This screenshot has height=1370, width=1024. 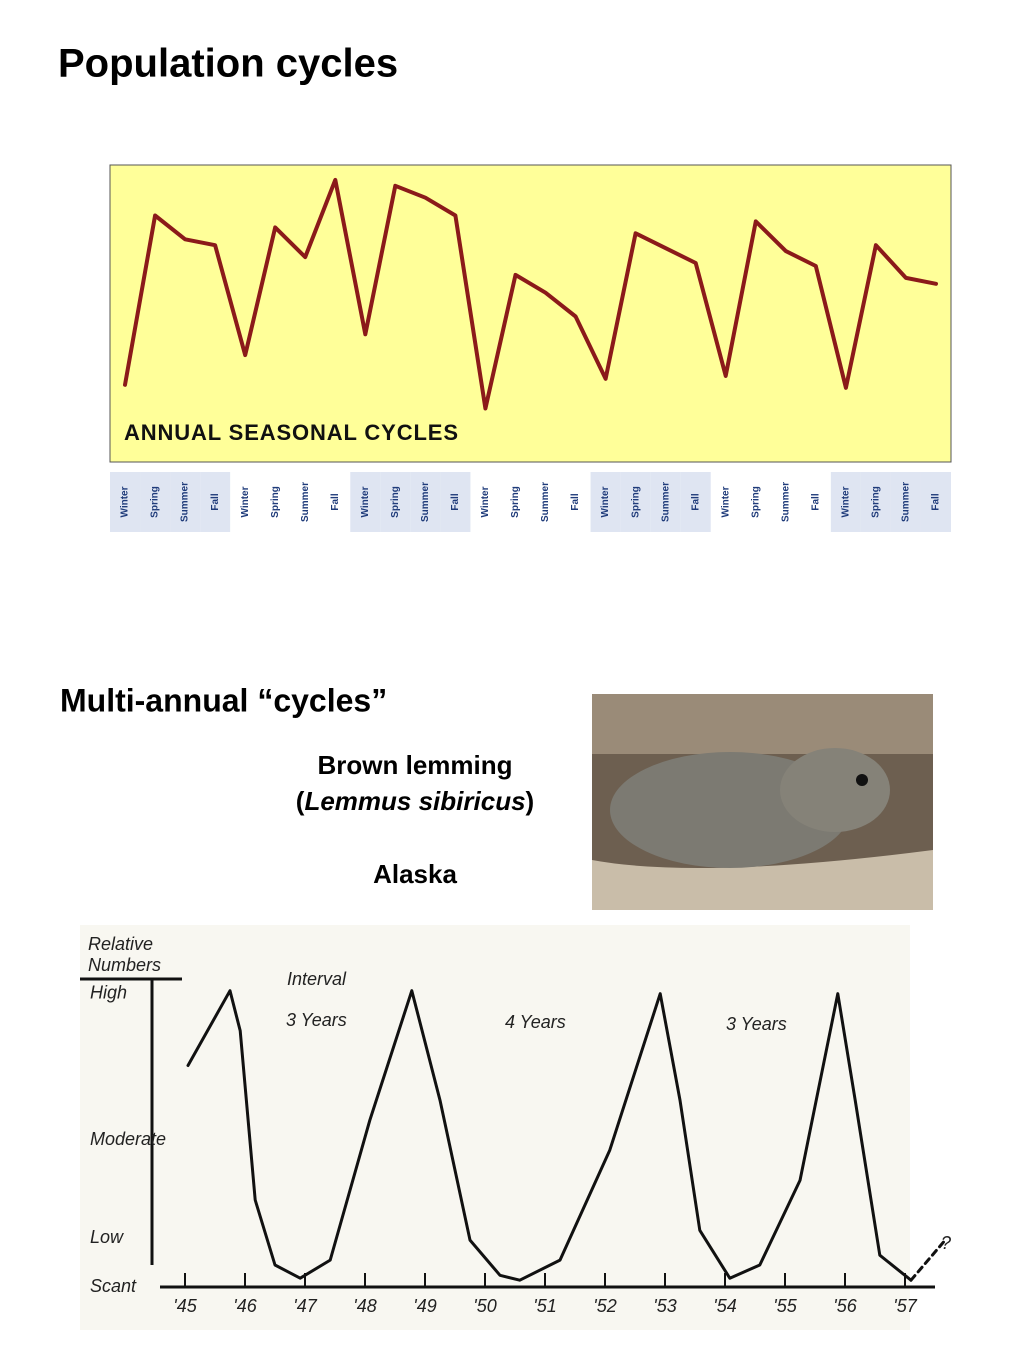 I want to click on y-tick-label: High, so click(x=108, y=992).